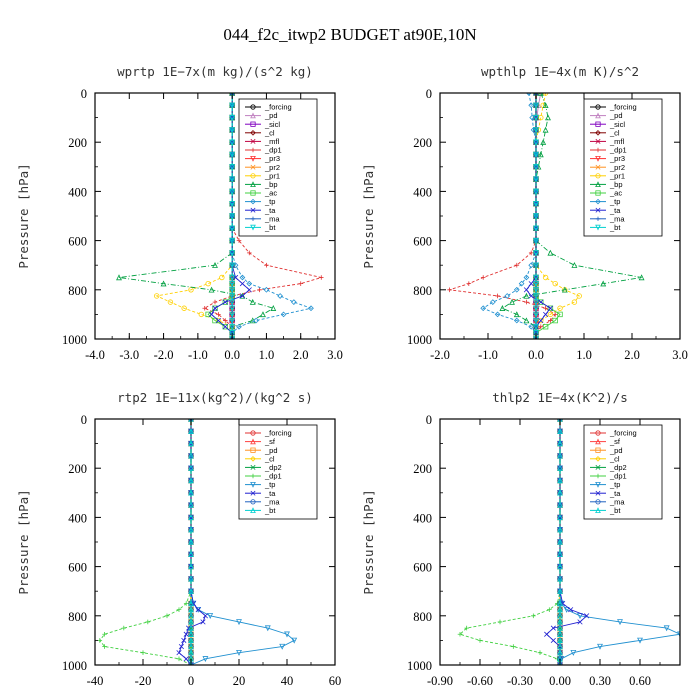  Describe the element at coordinates (215, 71) in the screenshot. I see `panel-title: wprtp 1E−7x(m kg)/(s^2 kg)` at that location.